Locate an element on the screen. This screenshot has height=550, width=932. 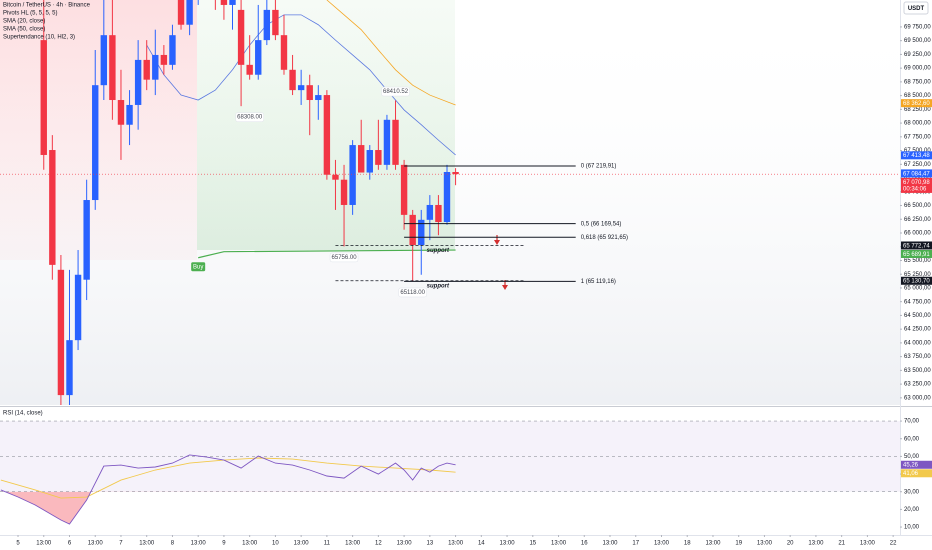
axis-value-label: 65 130,70 is located at coordinates (916, 282).